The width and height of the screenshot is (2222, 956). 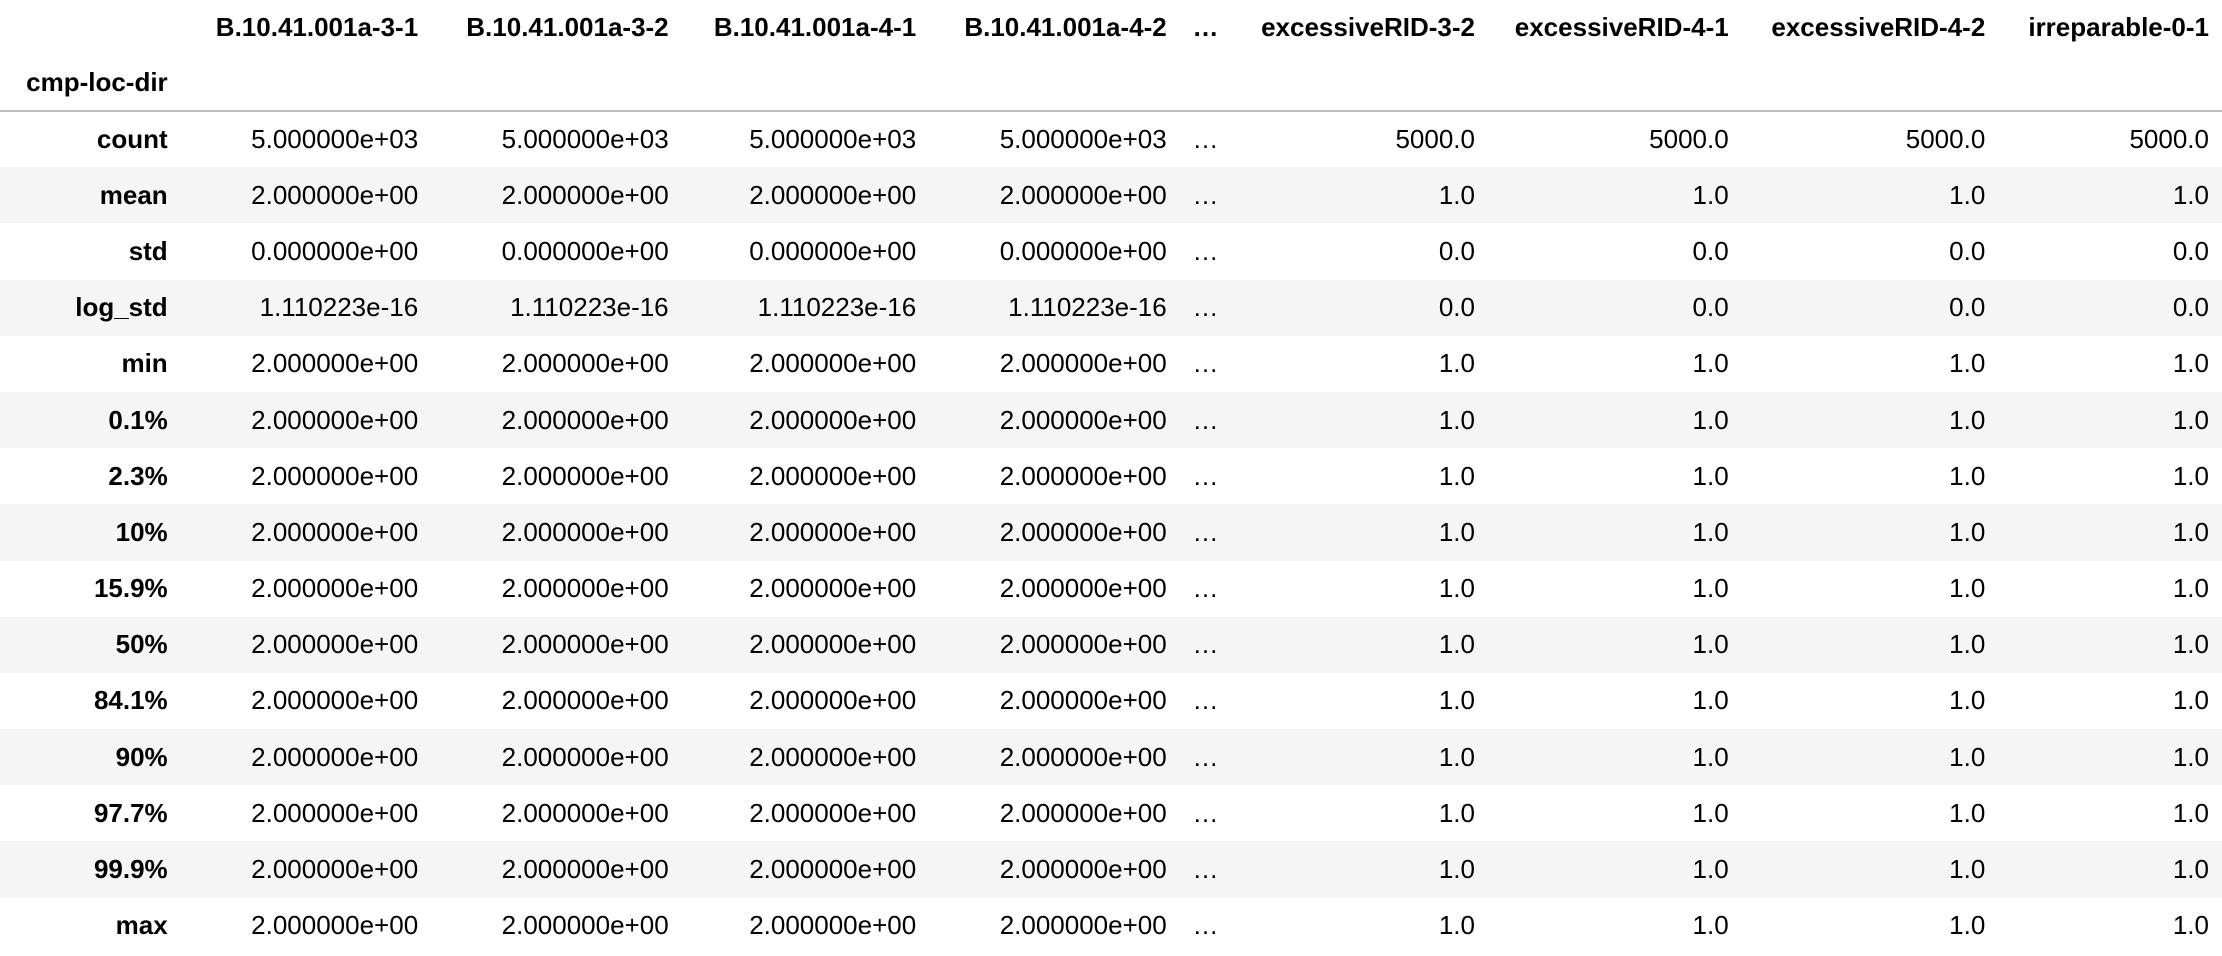 What do you see at coordinates (144, 363) in the screenshot?
I see `row-label: min` at bounding box center [144, 363].